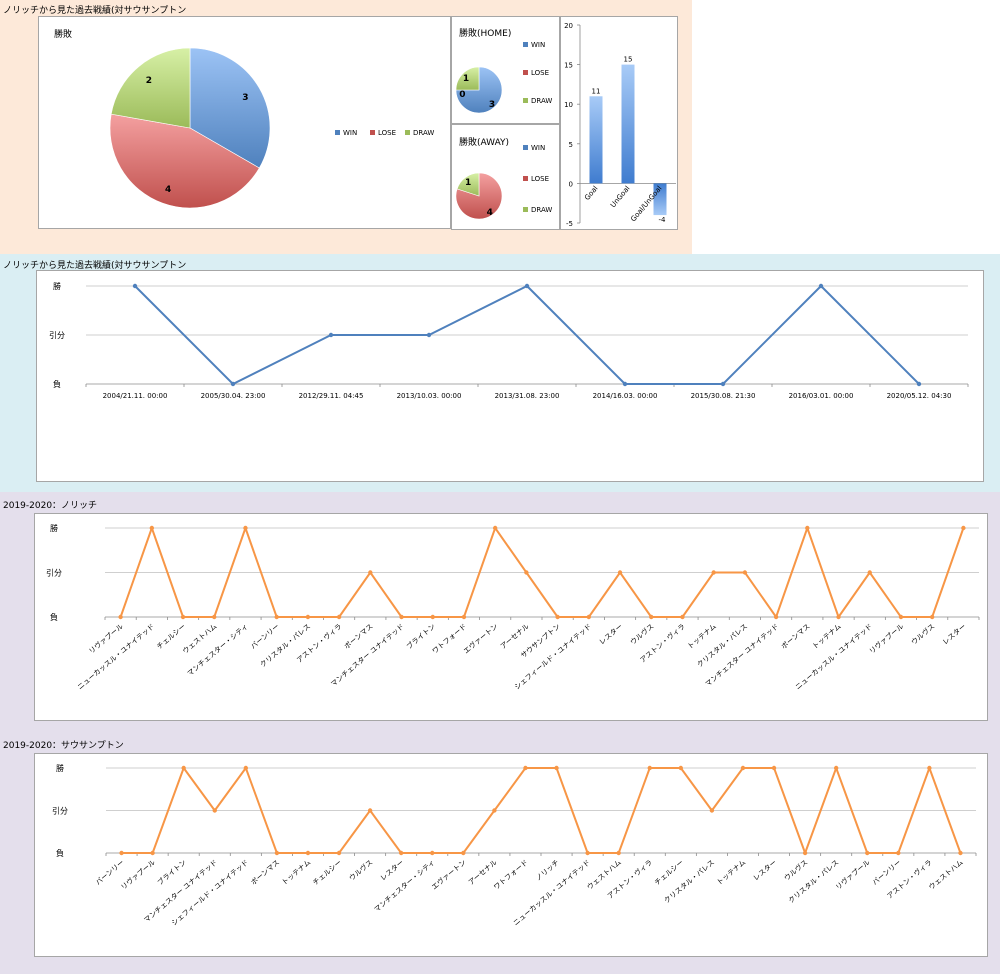  What do you see at coordinates (95, 11) in the screenshot?
I see `section1-title: ノリッチから見た過去戦績(対サウサンプトン` at bounding box center [95, 11].